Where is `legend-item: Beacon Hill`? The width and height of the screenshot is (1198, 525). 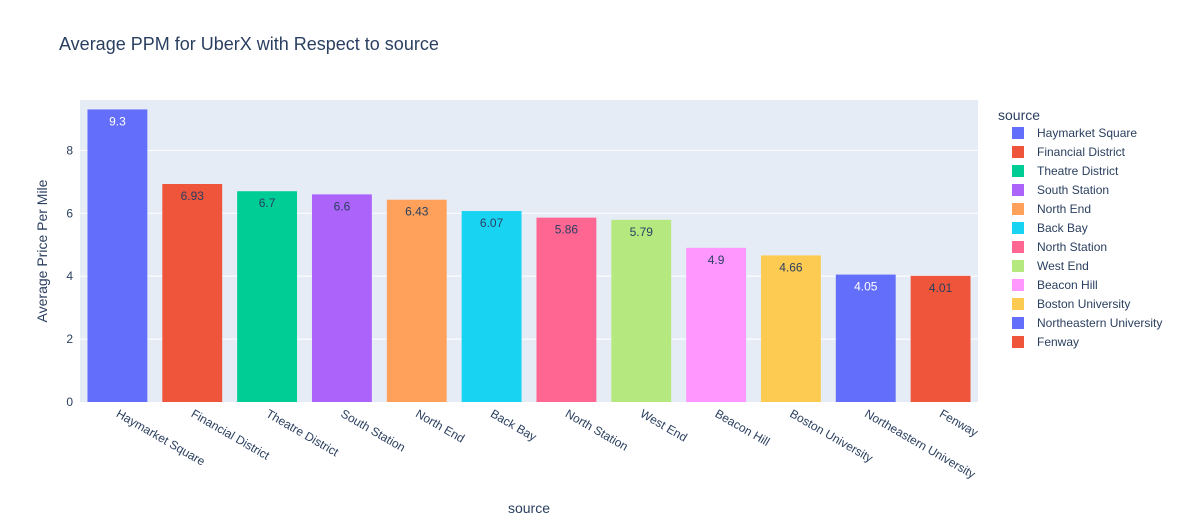
legend-item: Beacon Hill is located at coordinates (1055, 285).